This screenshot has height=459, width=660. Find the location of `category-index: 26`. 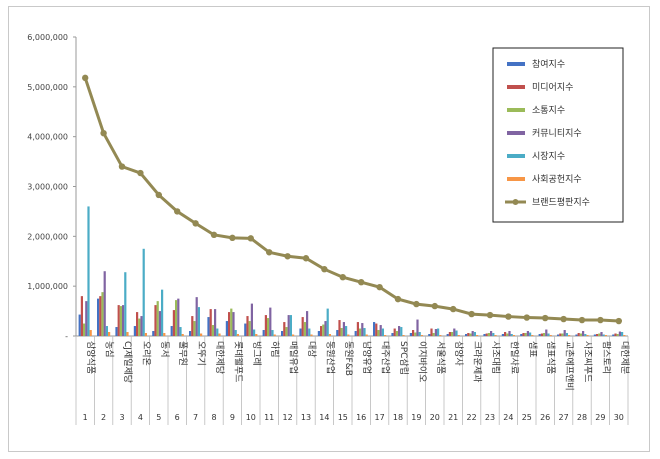

category-index: 26 is located at coordinates (545, 417).